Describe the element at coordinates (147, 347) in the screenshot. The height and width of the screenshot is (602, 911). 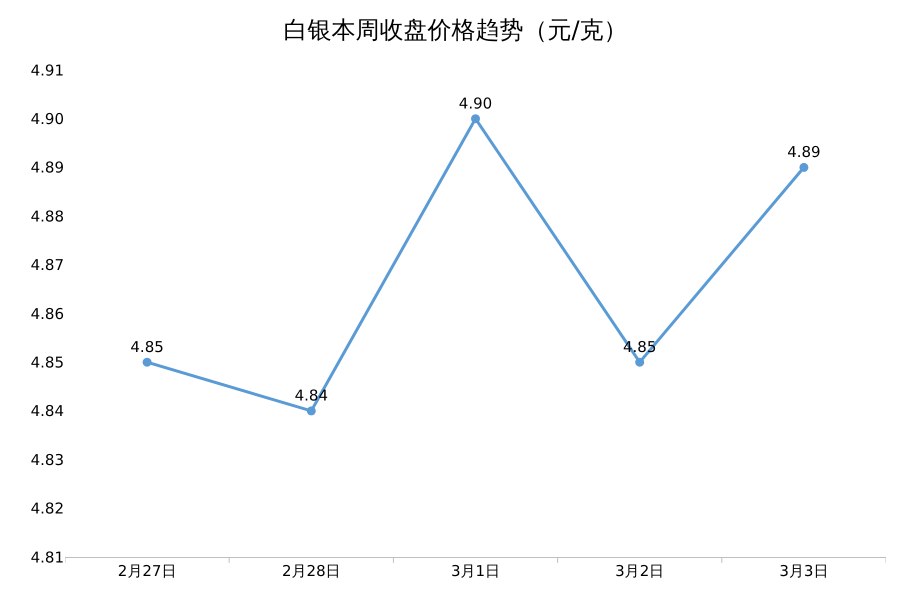
I see `data-label: 4.85` at that location.